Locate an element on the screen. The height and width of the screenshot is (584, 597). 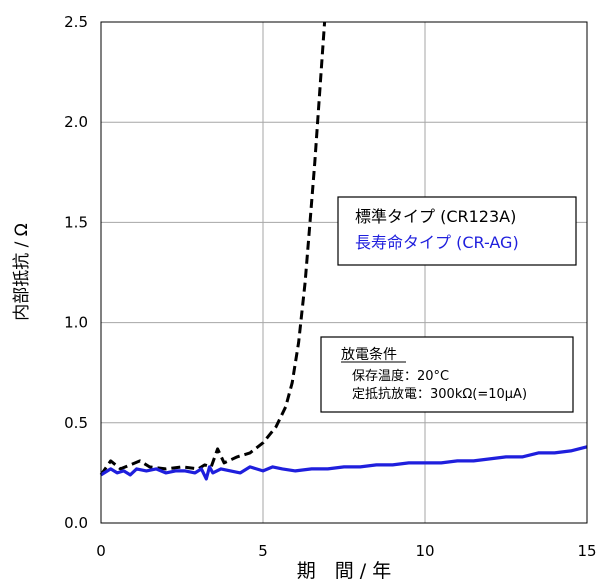
series-line-long-life is located at coordinates (344, 463).